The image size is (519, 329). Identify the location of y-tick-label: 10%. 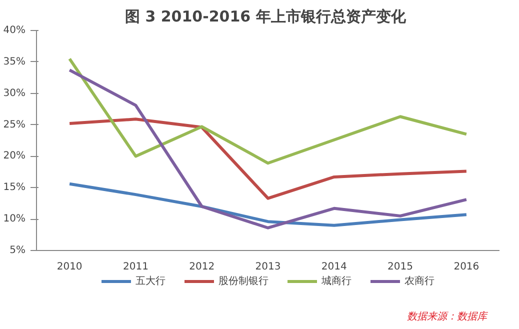
(14, 219).